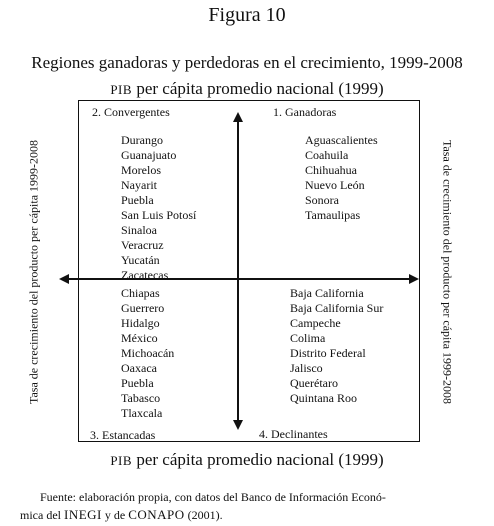 The image size is (494, 526). What do you see at coordinates (333, 215) in the screenshot?
I see `list-item: Tamaulipas` at bounding box center [333, 215].